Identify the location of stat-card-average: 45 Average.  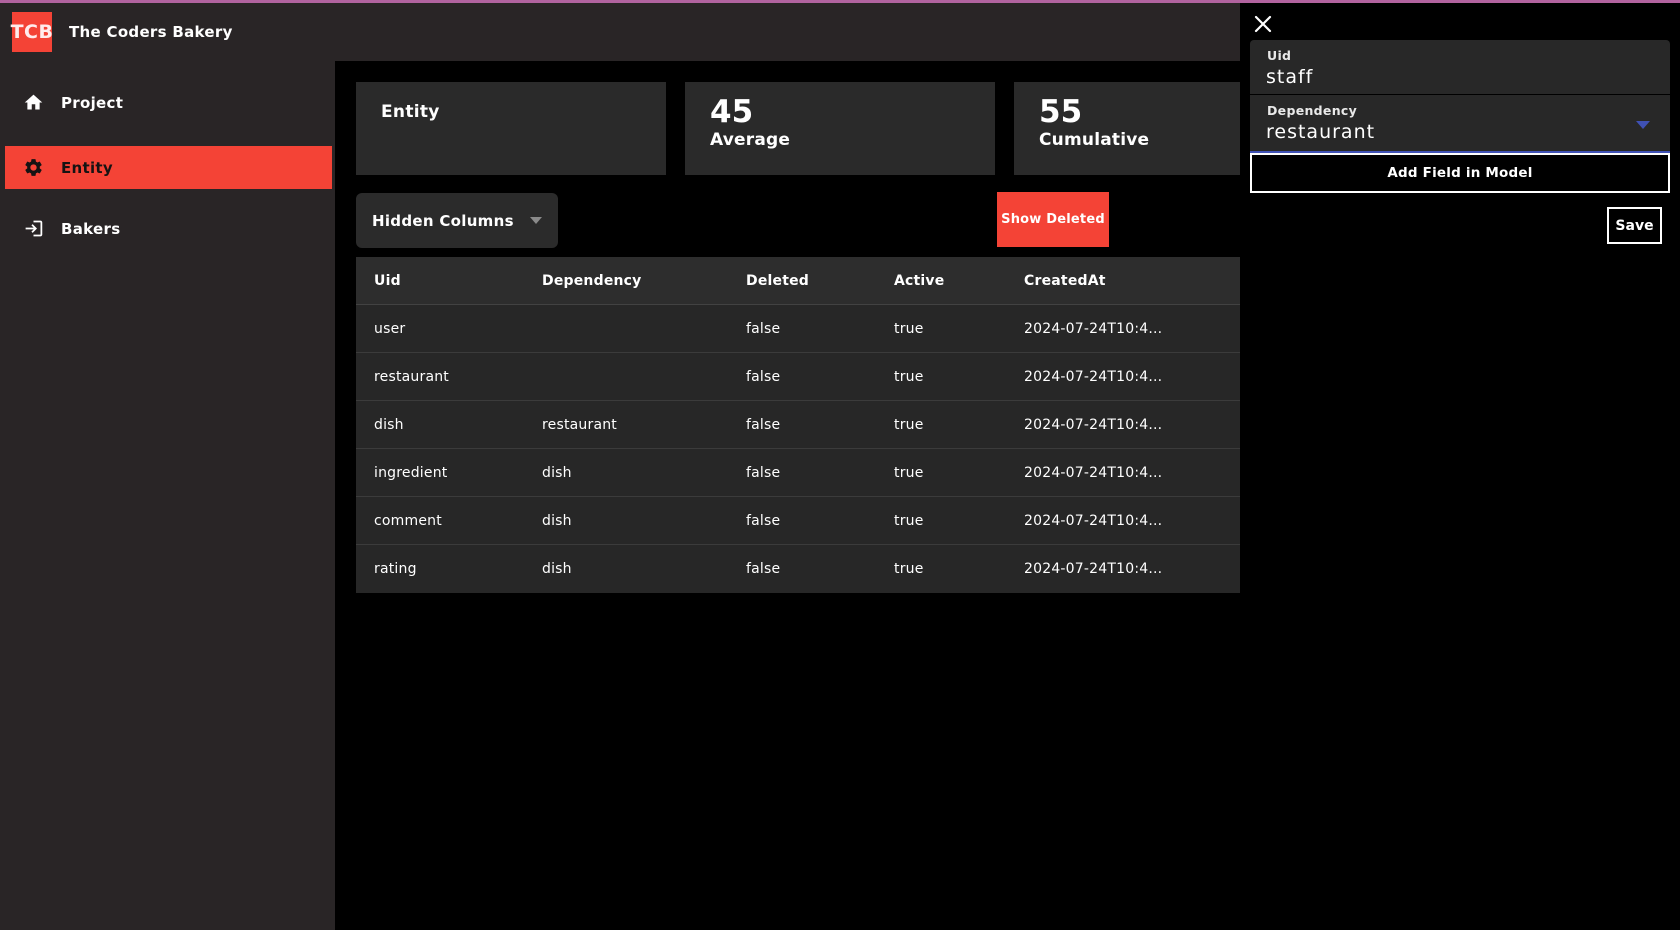
(840, 128).